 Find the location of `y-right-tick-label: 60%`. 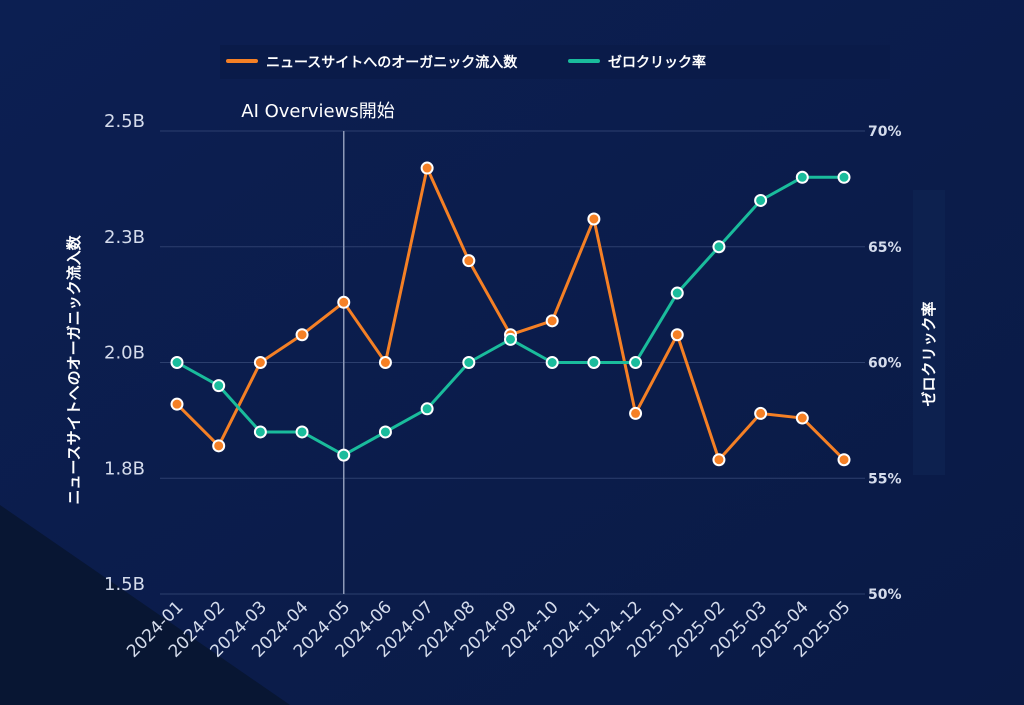

y-right-tick-label: 60% is located at coordinates (885, 364).